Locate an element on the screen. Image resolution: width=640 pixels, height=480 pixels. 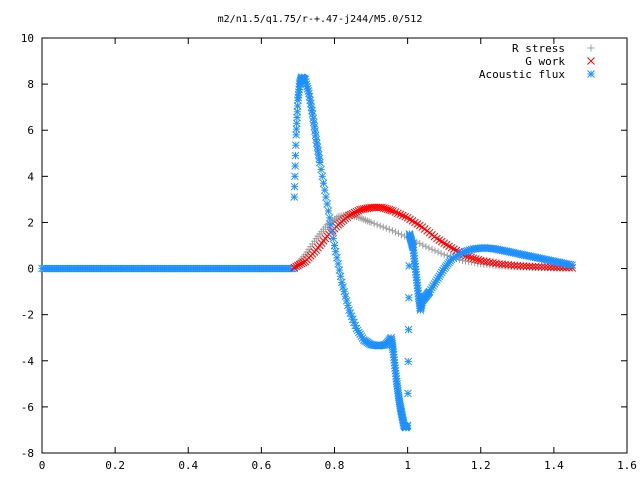
x-tick-label: 0.8 is located at coordinates (335, 465).